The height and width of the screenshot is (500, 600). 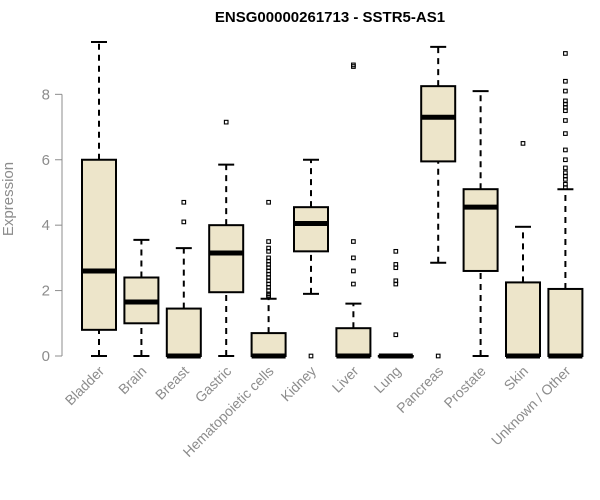 I want to click on x-tick-label-brain: Brain, so click(x=132, y=380).